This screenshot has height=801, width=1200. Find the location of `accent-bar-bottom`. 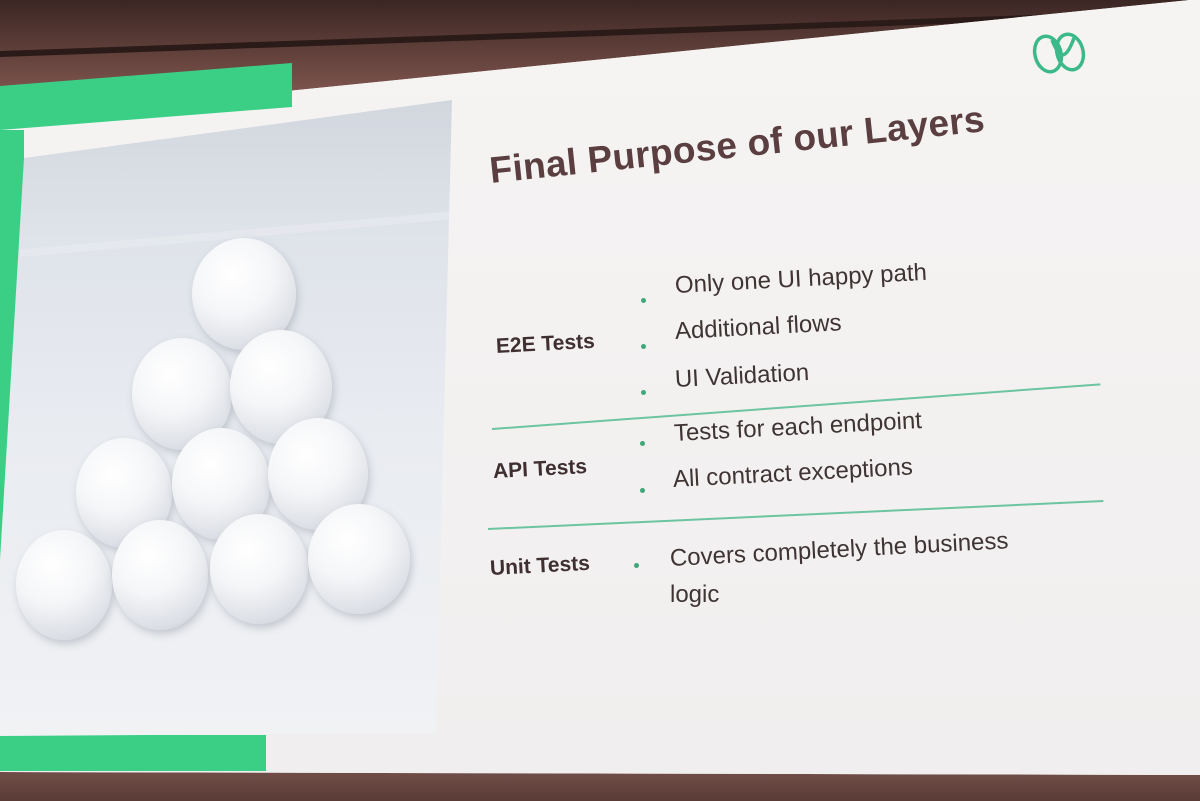

accent-bar-bottom is located at coordinates (133, 753).